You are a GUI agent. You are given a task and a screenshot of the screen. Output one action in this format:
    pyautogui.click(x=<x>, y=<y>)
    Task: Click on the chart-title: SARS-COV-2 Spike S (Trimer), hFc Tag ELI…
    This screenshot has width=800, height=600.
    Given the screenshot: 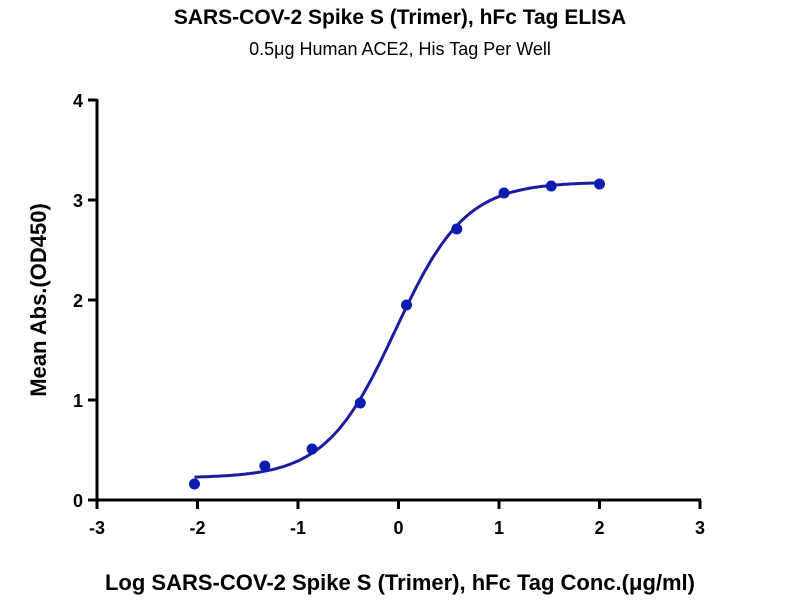 What is the action you would take?
    pyautogui.click(x=400, y=17)
    